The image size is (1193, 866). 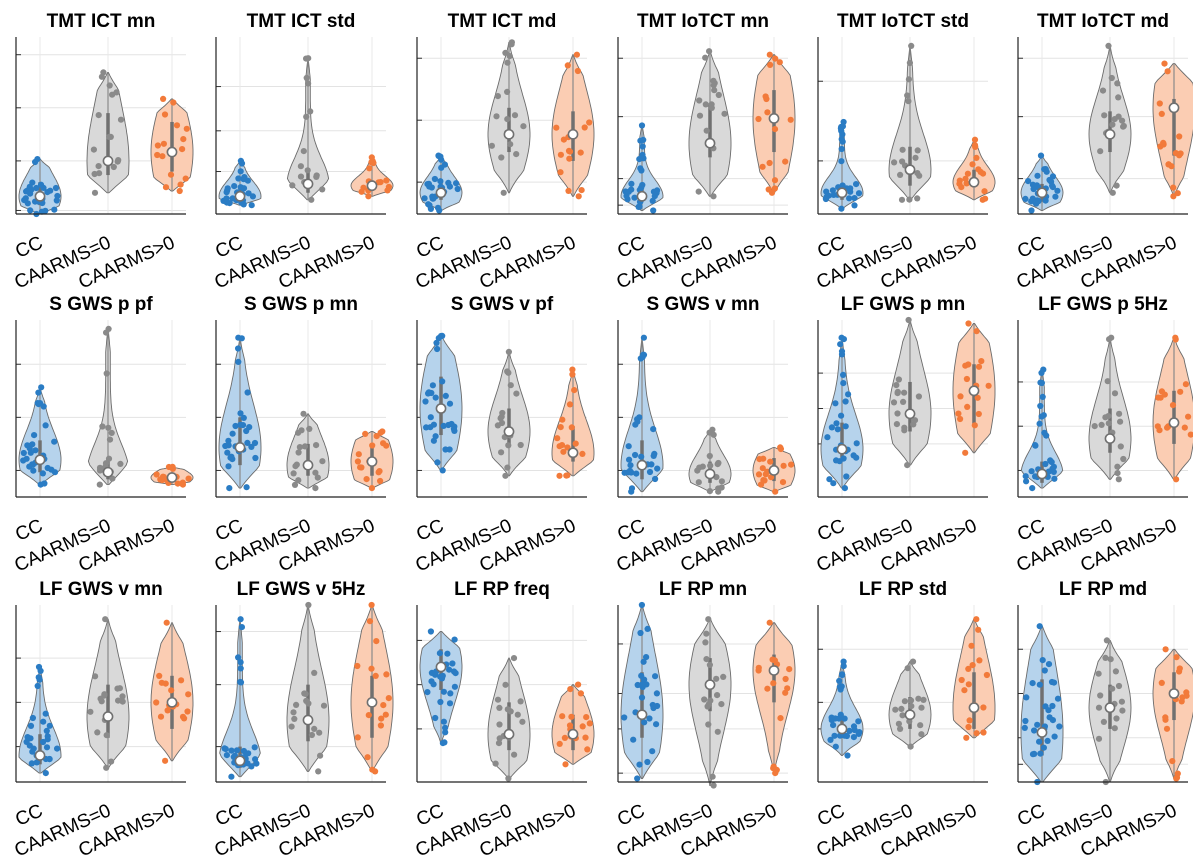 I want to click on panel-title: S GWS p pf, so click(x=101, y=304).